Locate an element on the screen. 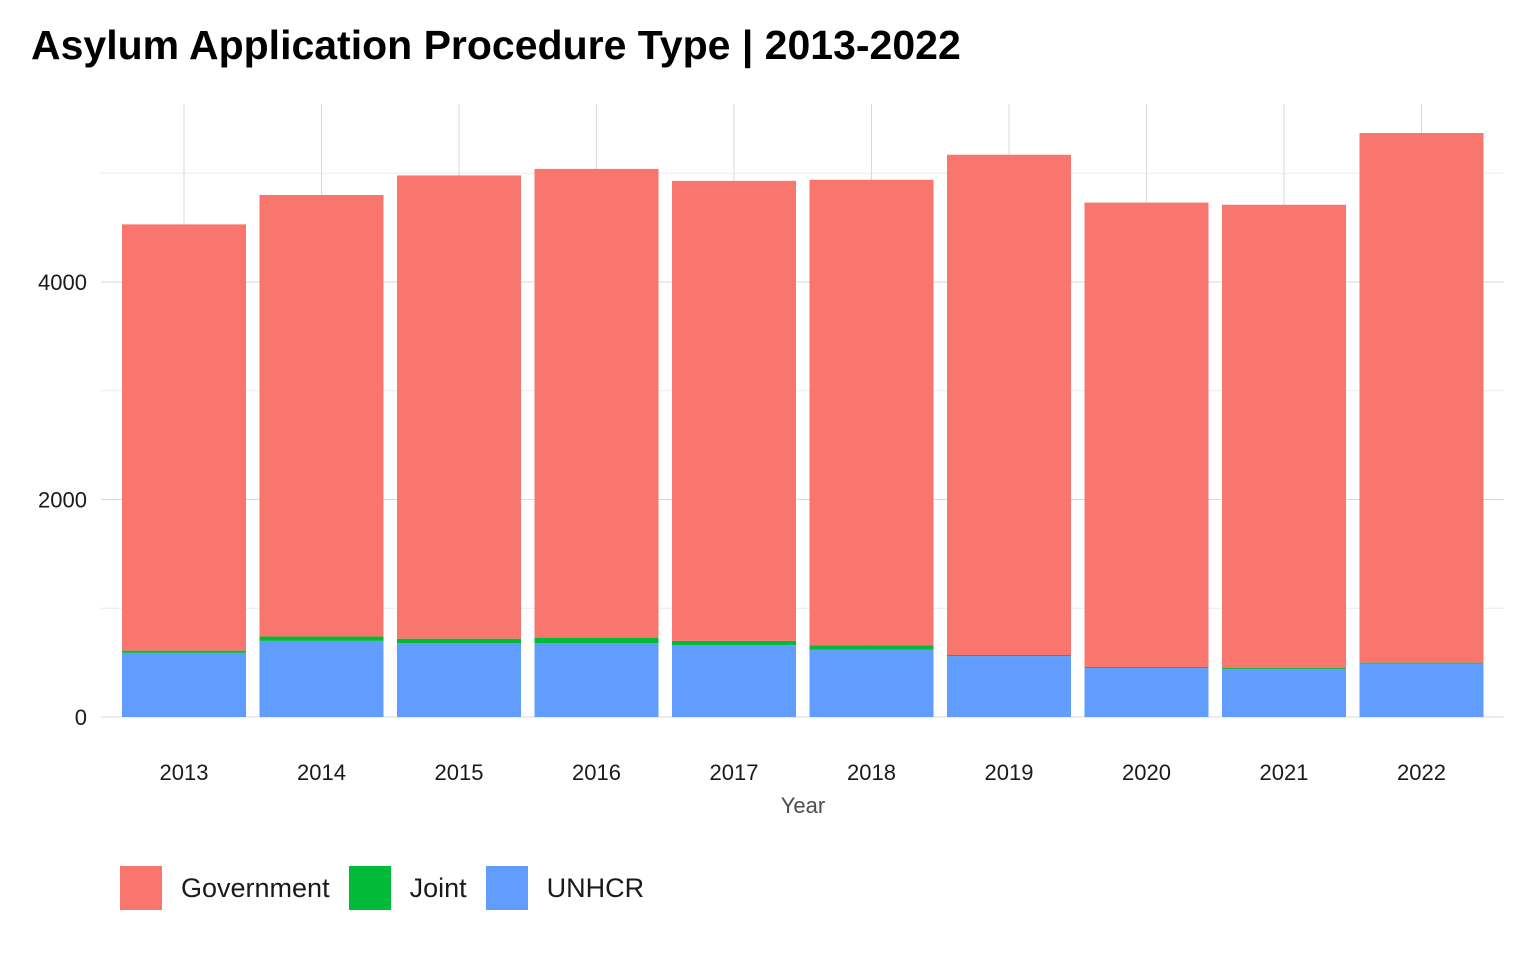 This screenshot has width=1536, height=960. x-tick-label: 2018 is located at coordinates (871, 772).